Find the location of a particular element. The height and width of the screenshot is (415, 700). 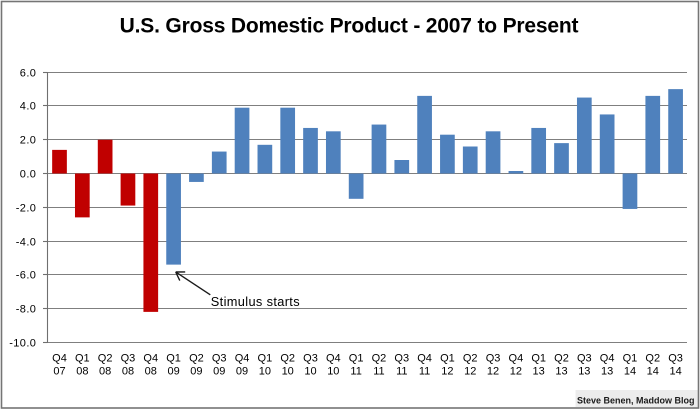

svg-text: 07 is located at coordinates (59, 371).